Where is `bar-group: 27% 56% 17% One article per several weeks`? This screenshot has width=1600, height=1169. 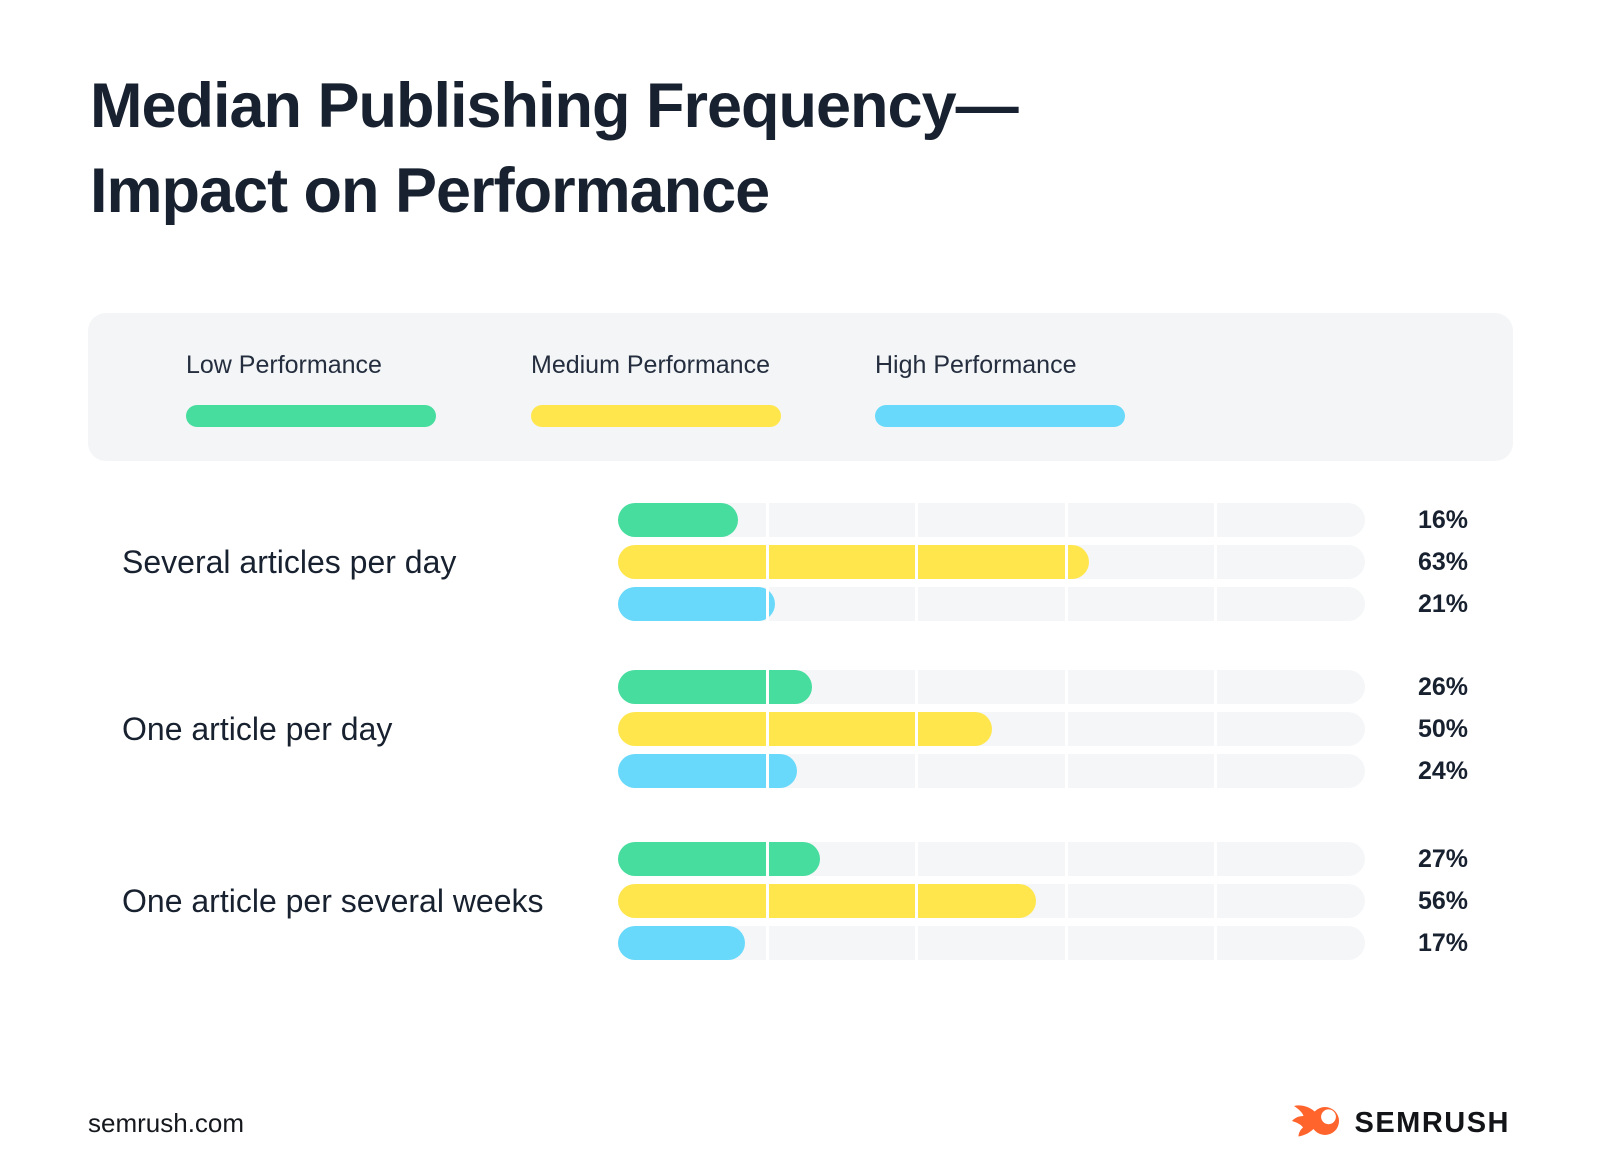 bar-group: 27% 56% 17% One article per several weeks is located at coordinates (800, 901).